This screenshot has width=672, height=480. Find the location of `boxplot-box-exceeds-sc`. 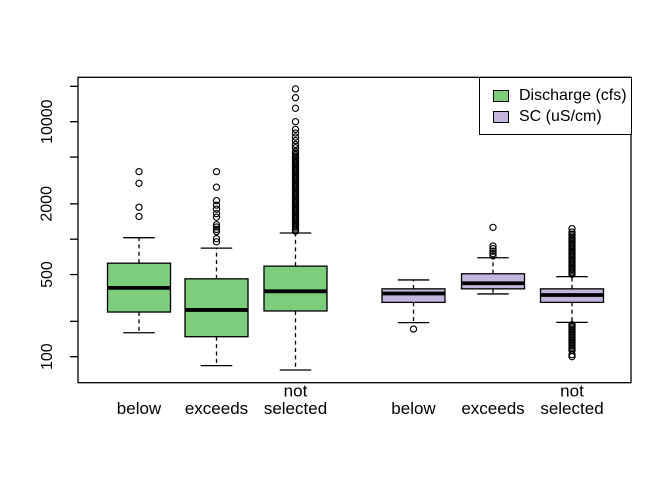

boxplot-box-exceeds-sc is located at coordinates (493, 259).